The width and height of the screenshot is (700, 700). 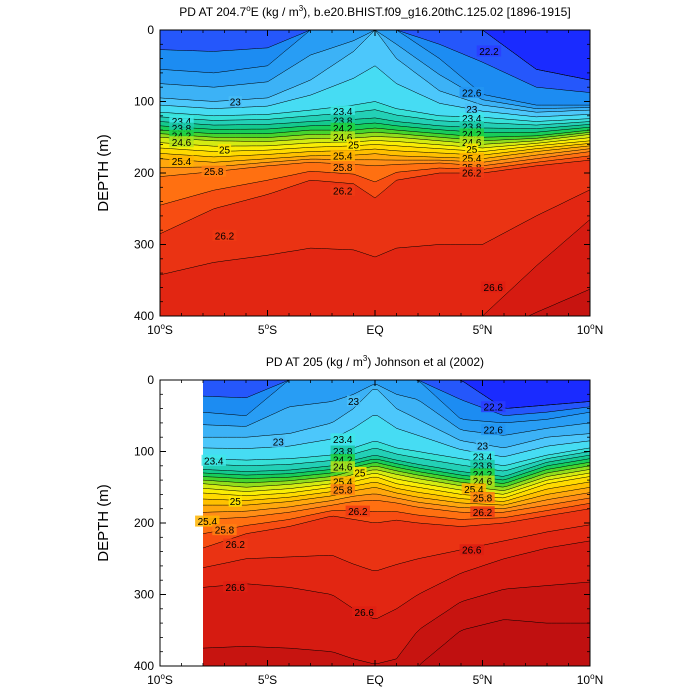 What do you see at coordinates (144, 523) in the screenshot?
I see `y-tick-label: 200` at bounding box center [144, 523].